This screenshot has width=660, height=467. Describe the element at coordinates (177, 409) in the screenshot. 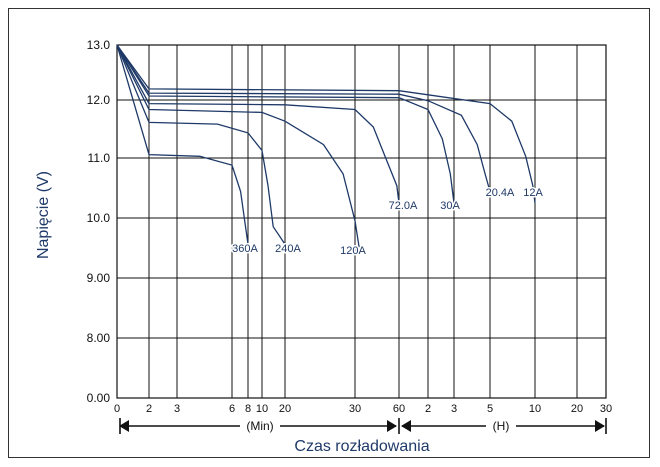

I see `x-tick-label-min: 3` at that location.